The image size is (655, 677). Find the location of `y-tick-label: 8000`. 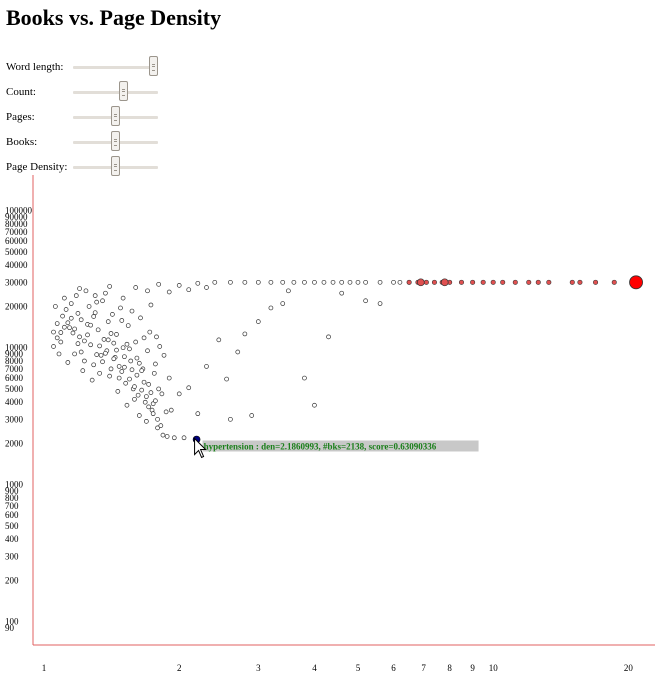

y-tick-label: 8000 is located at coordinates (14, 361).